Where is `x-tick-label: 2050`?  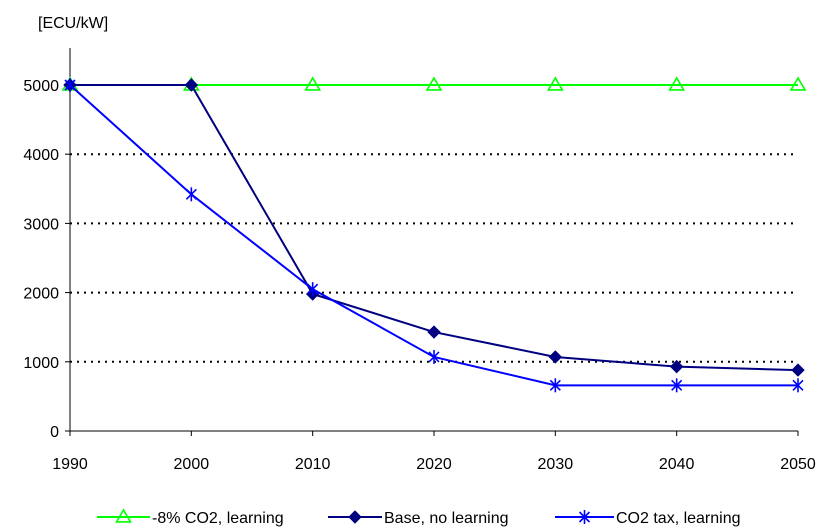 x-tick-label: 2050 is located at coordinates (798, 464).